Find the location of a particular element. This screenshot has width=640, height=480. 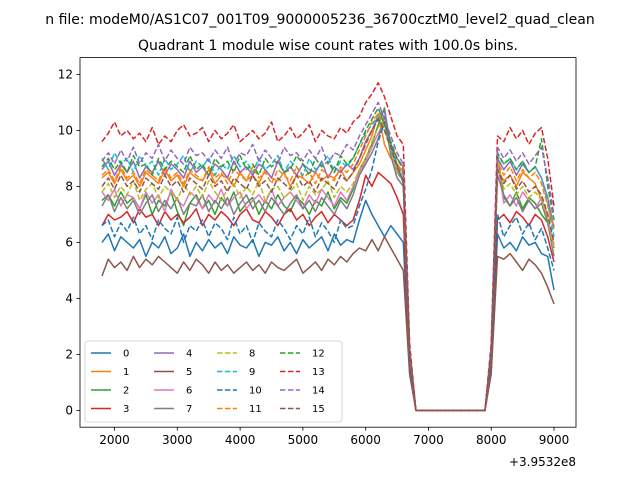

legend-label-4: 4 is located at coordinates (189, 354).